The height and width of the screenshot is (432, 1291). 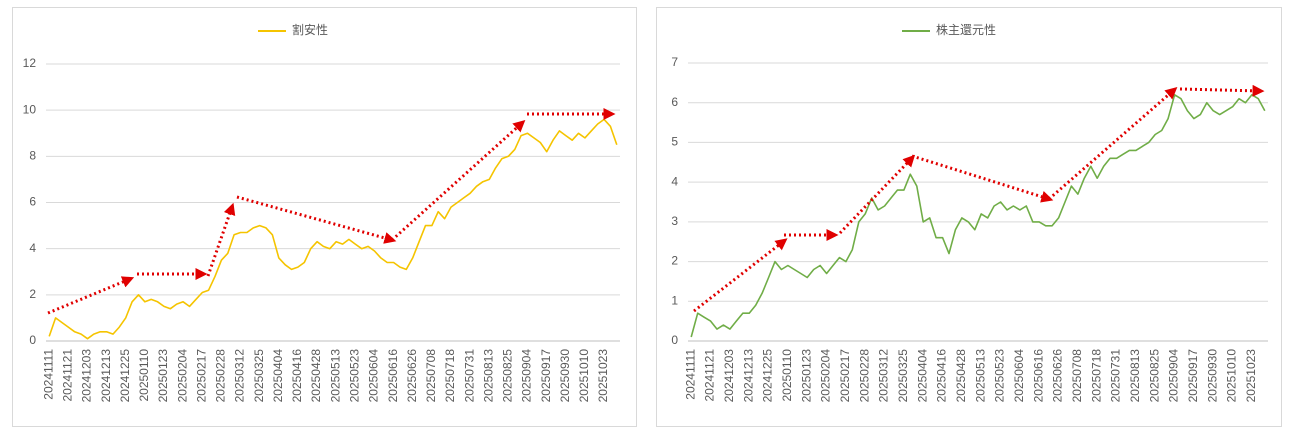 What do you see at coordinates (310, 29) in the screenshot?
I see `legend-label: 割安性` at bounding box center [310, 29].